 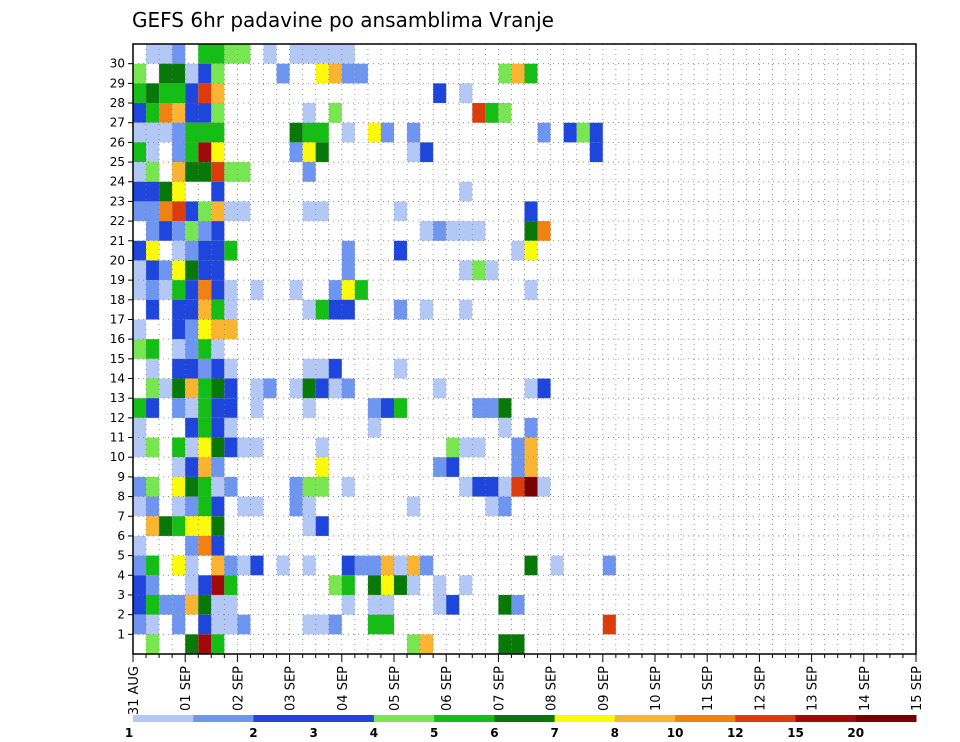 What do you see at coordinates (518, 73) in the screenshot?
I see `cell-m29-s29` at bounding box center [518, 73].